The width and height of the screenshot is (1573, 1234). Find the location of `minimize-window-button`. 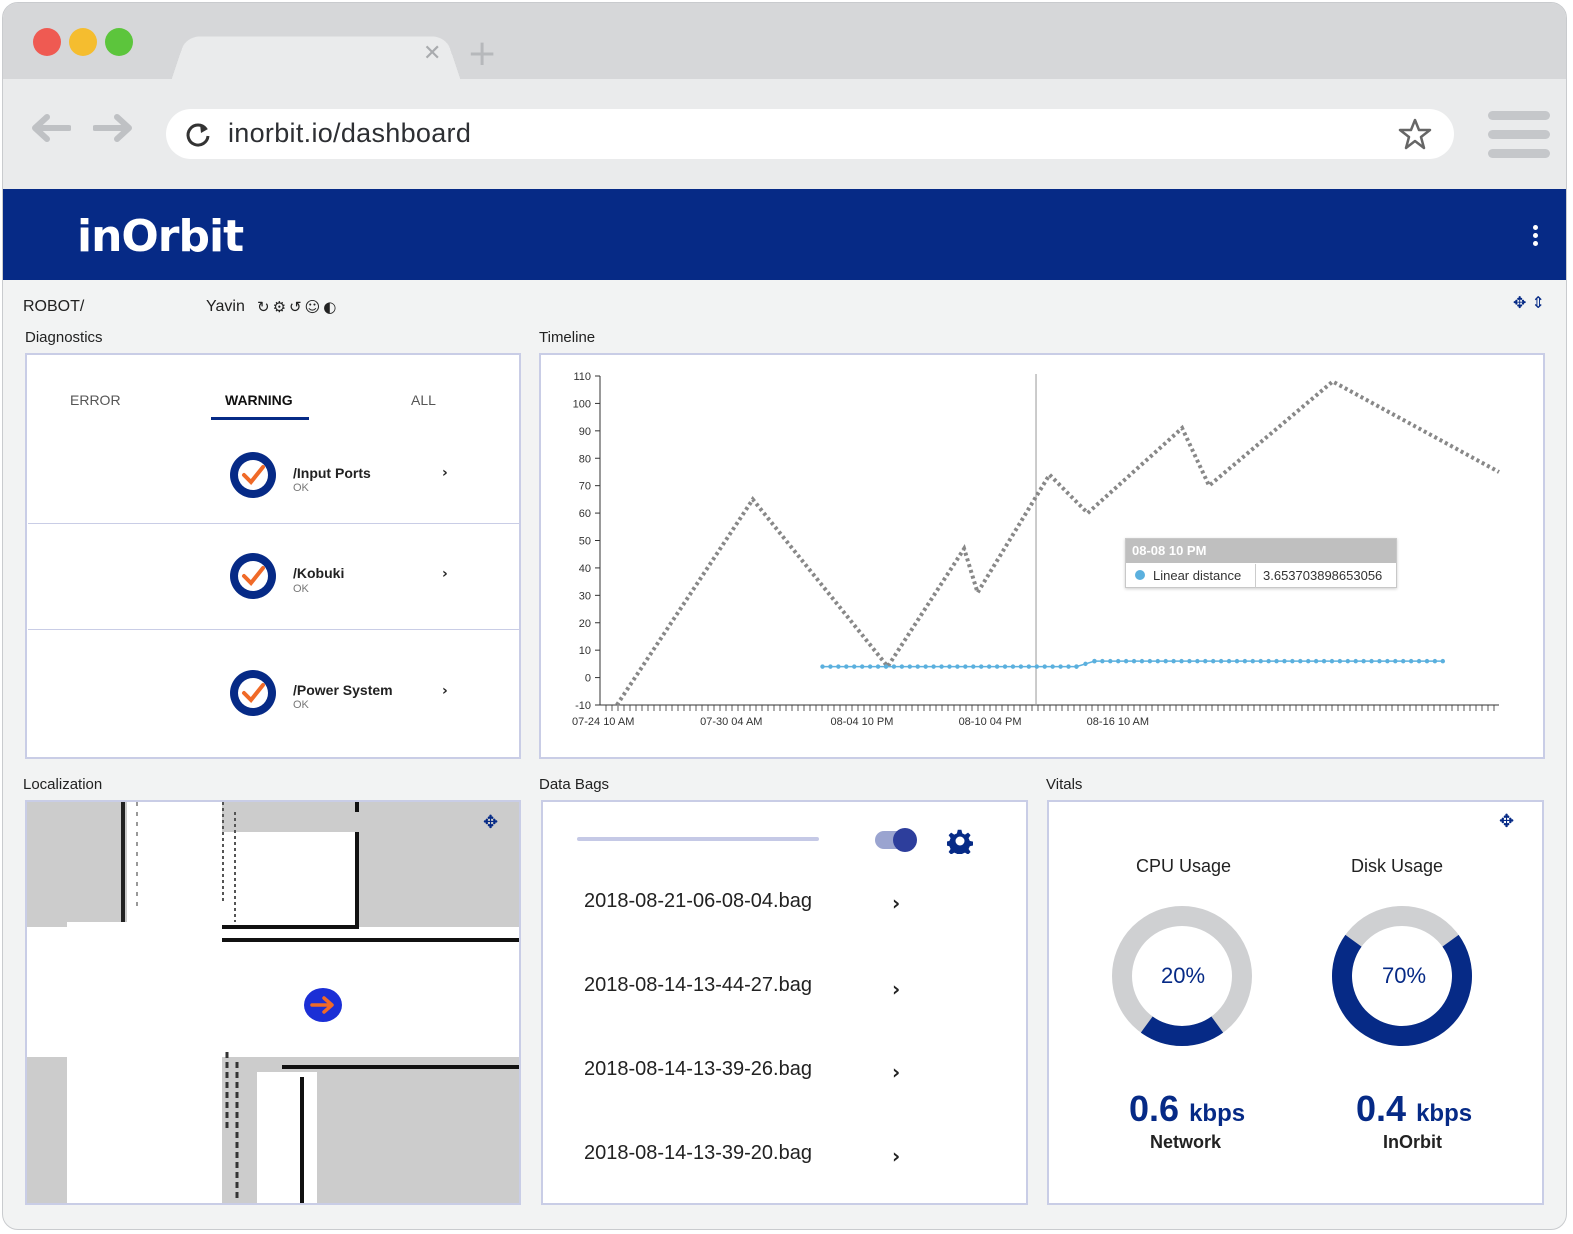

minimize-window-button is located at coordinates (83, 42).